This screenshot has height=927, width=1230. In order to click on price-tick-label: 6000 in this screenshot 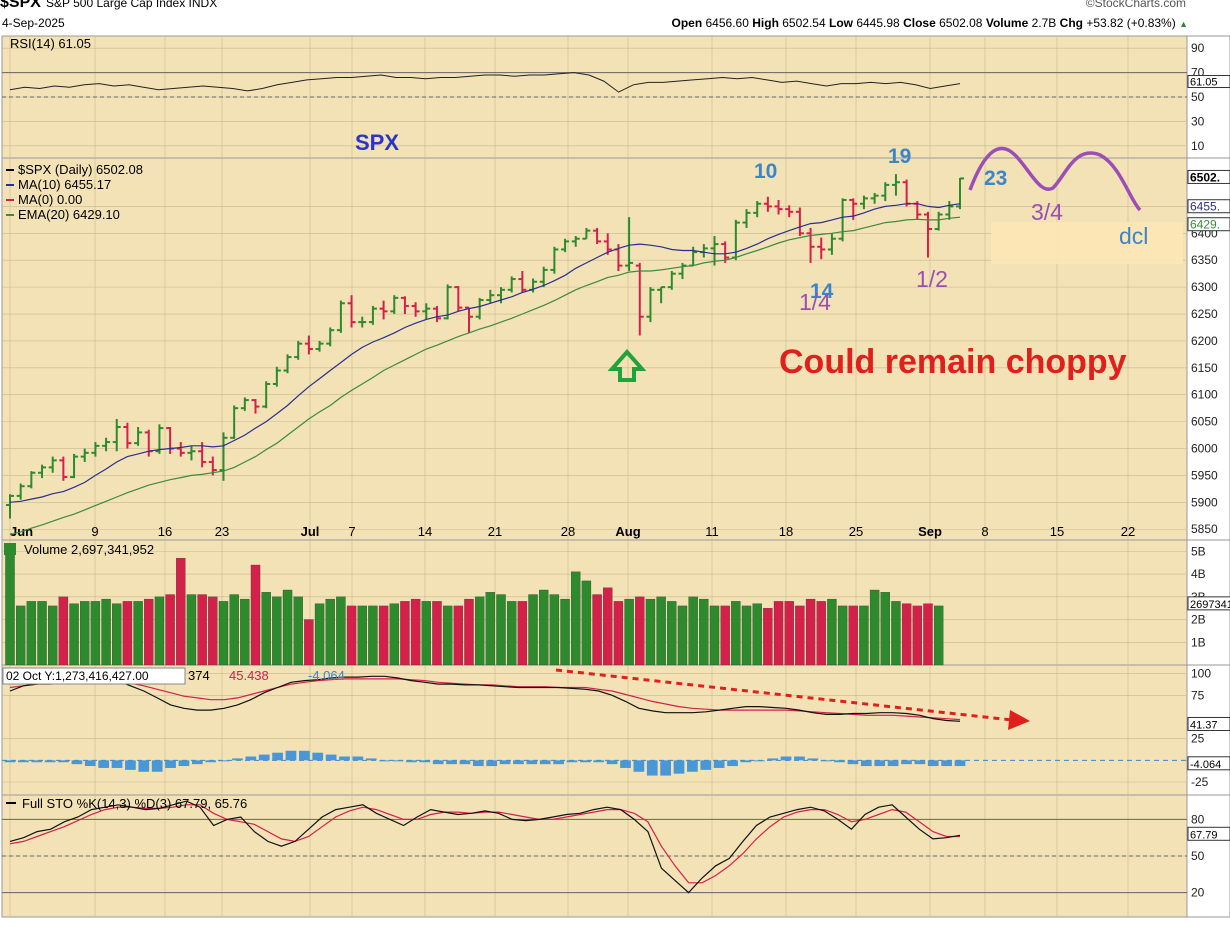, I will do `click(1204, 449)`.